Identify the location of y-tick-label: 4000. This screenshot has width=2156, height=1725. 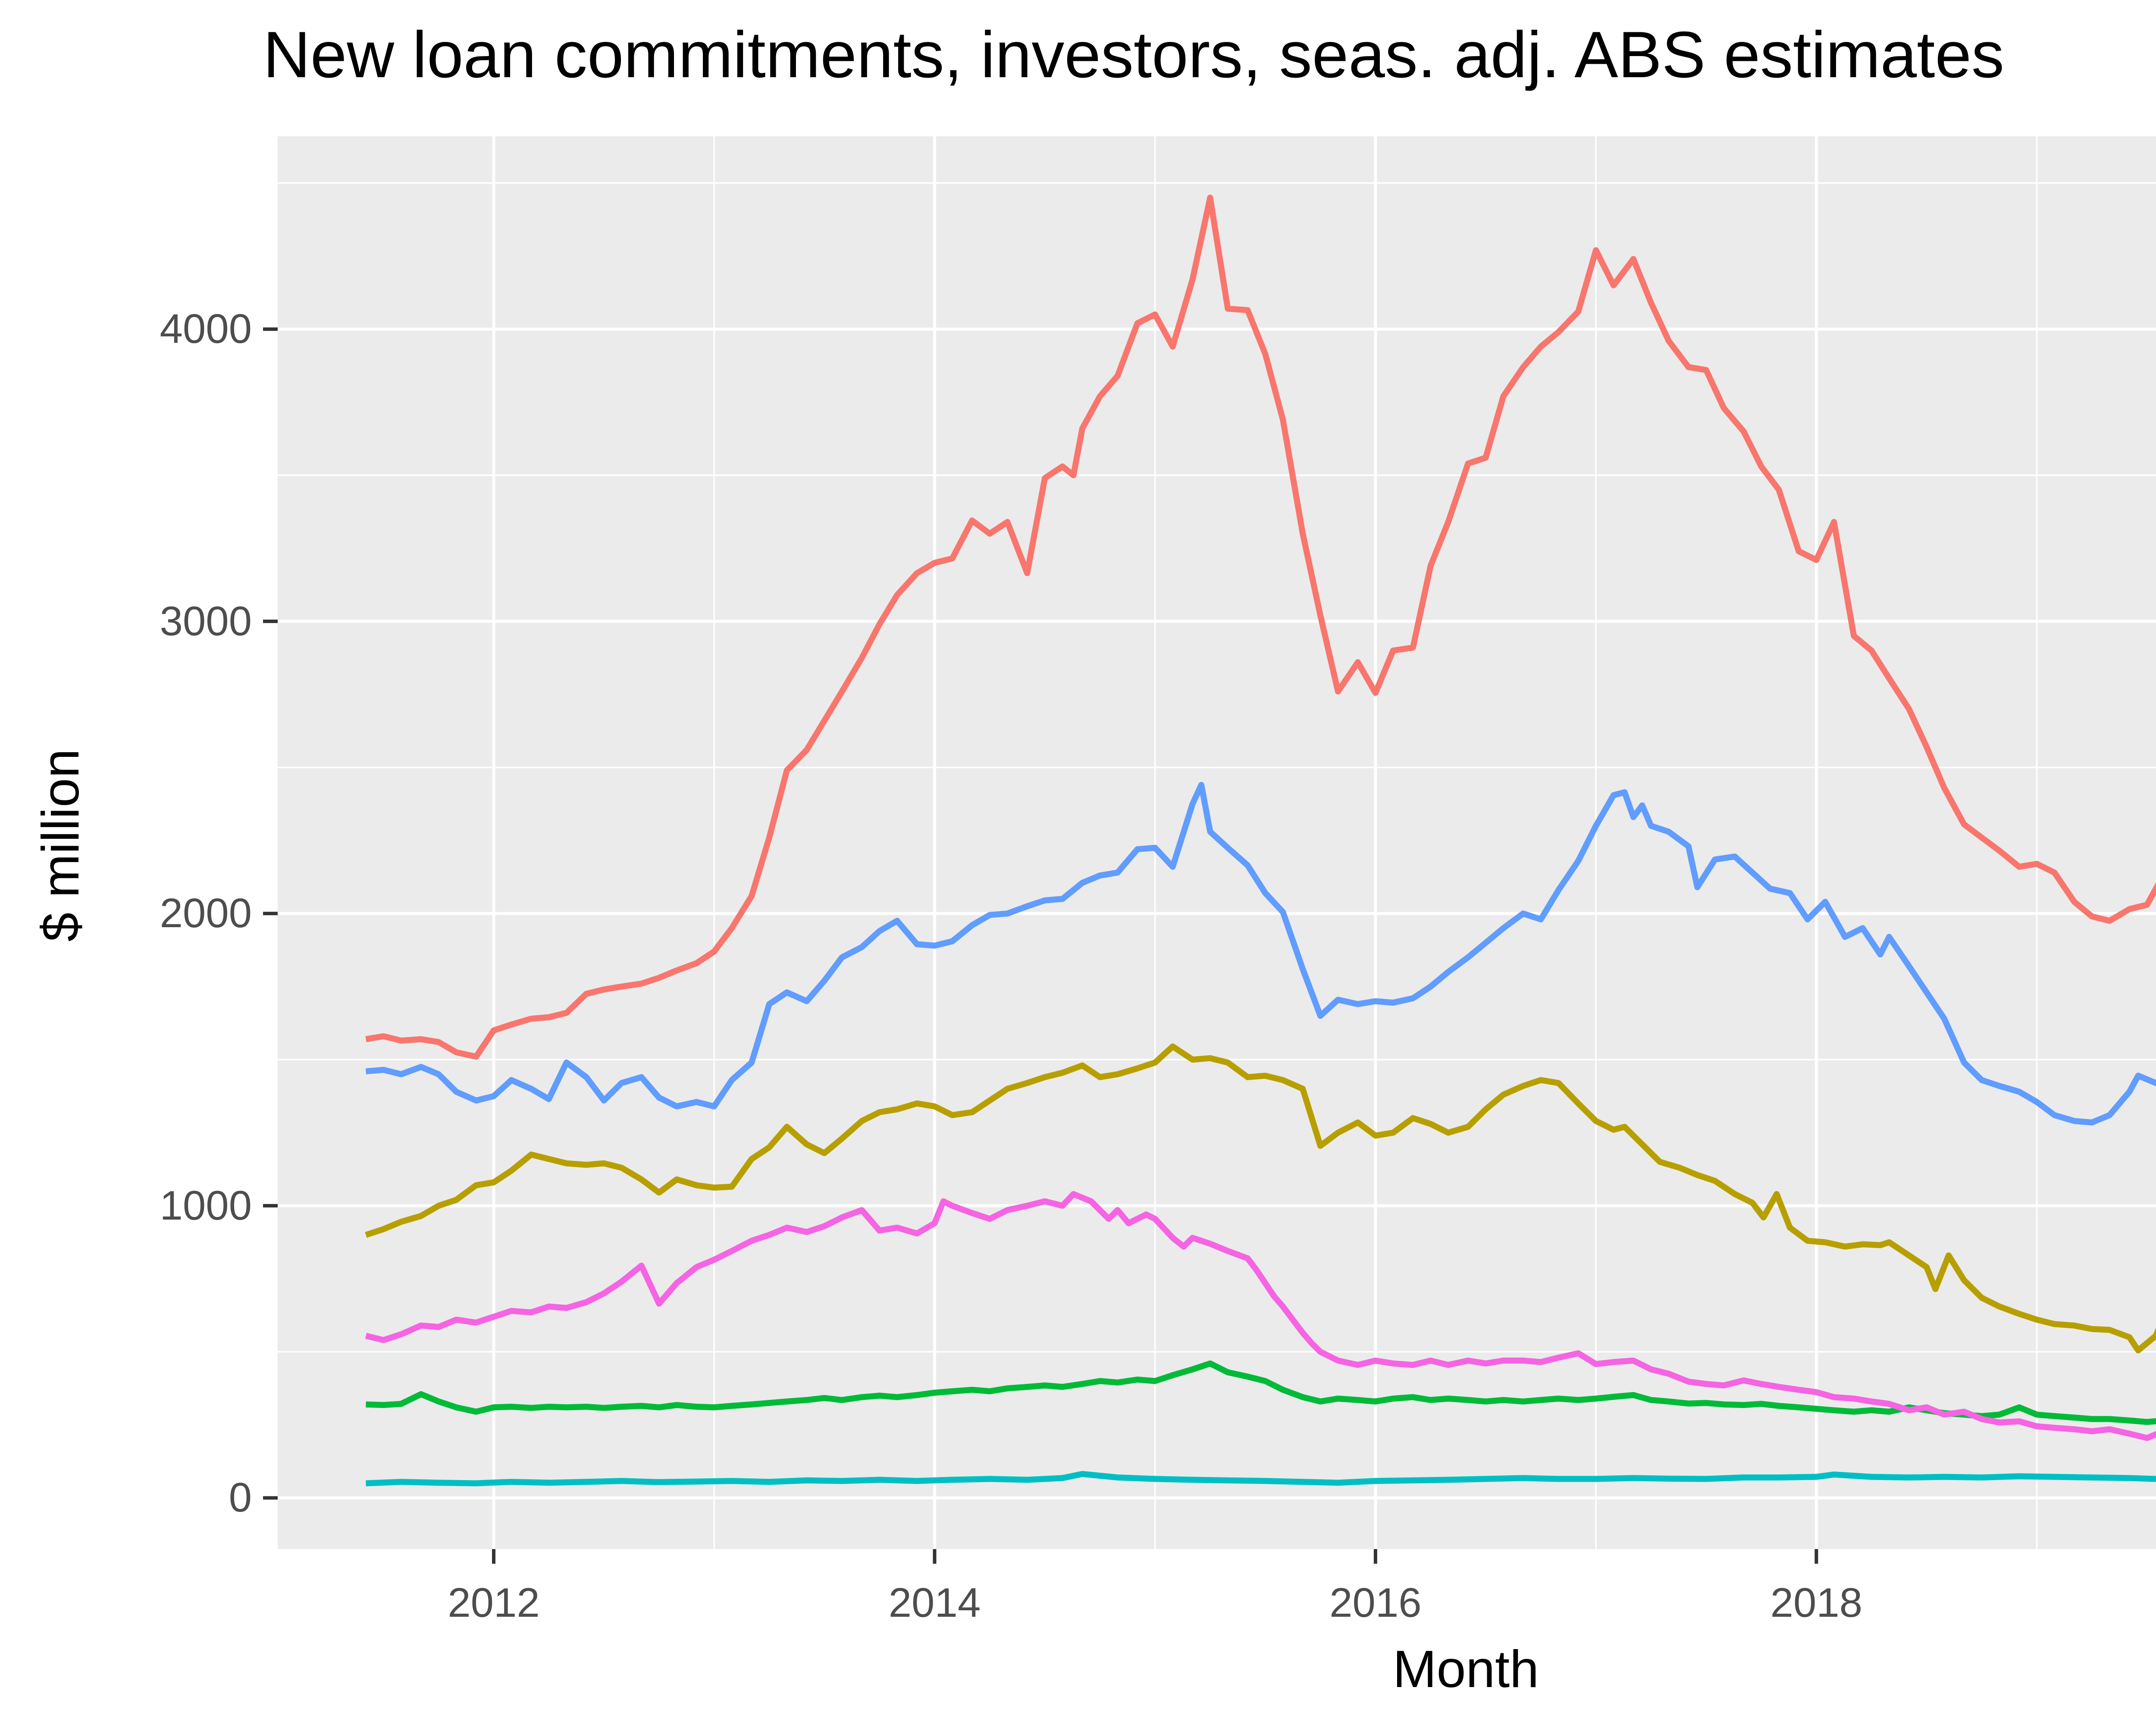
(206, 329).